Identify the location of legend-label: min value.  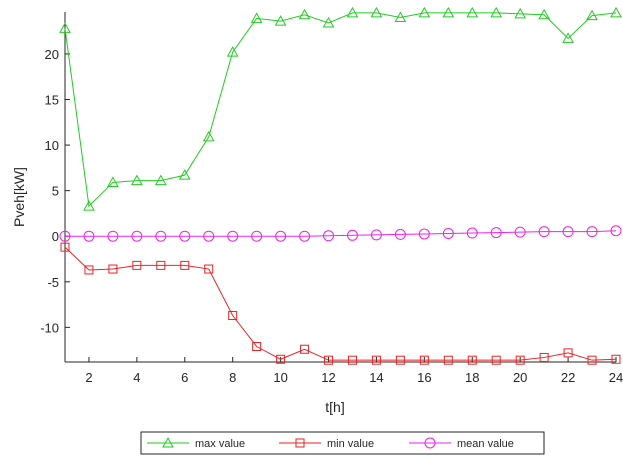
(350, 444).